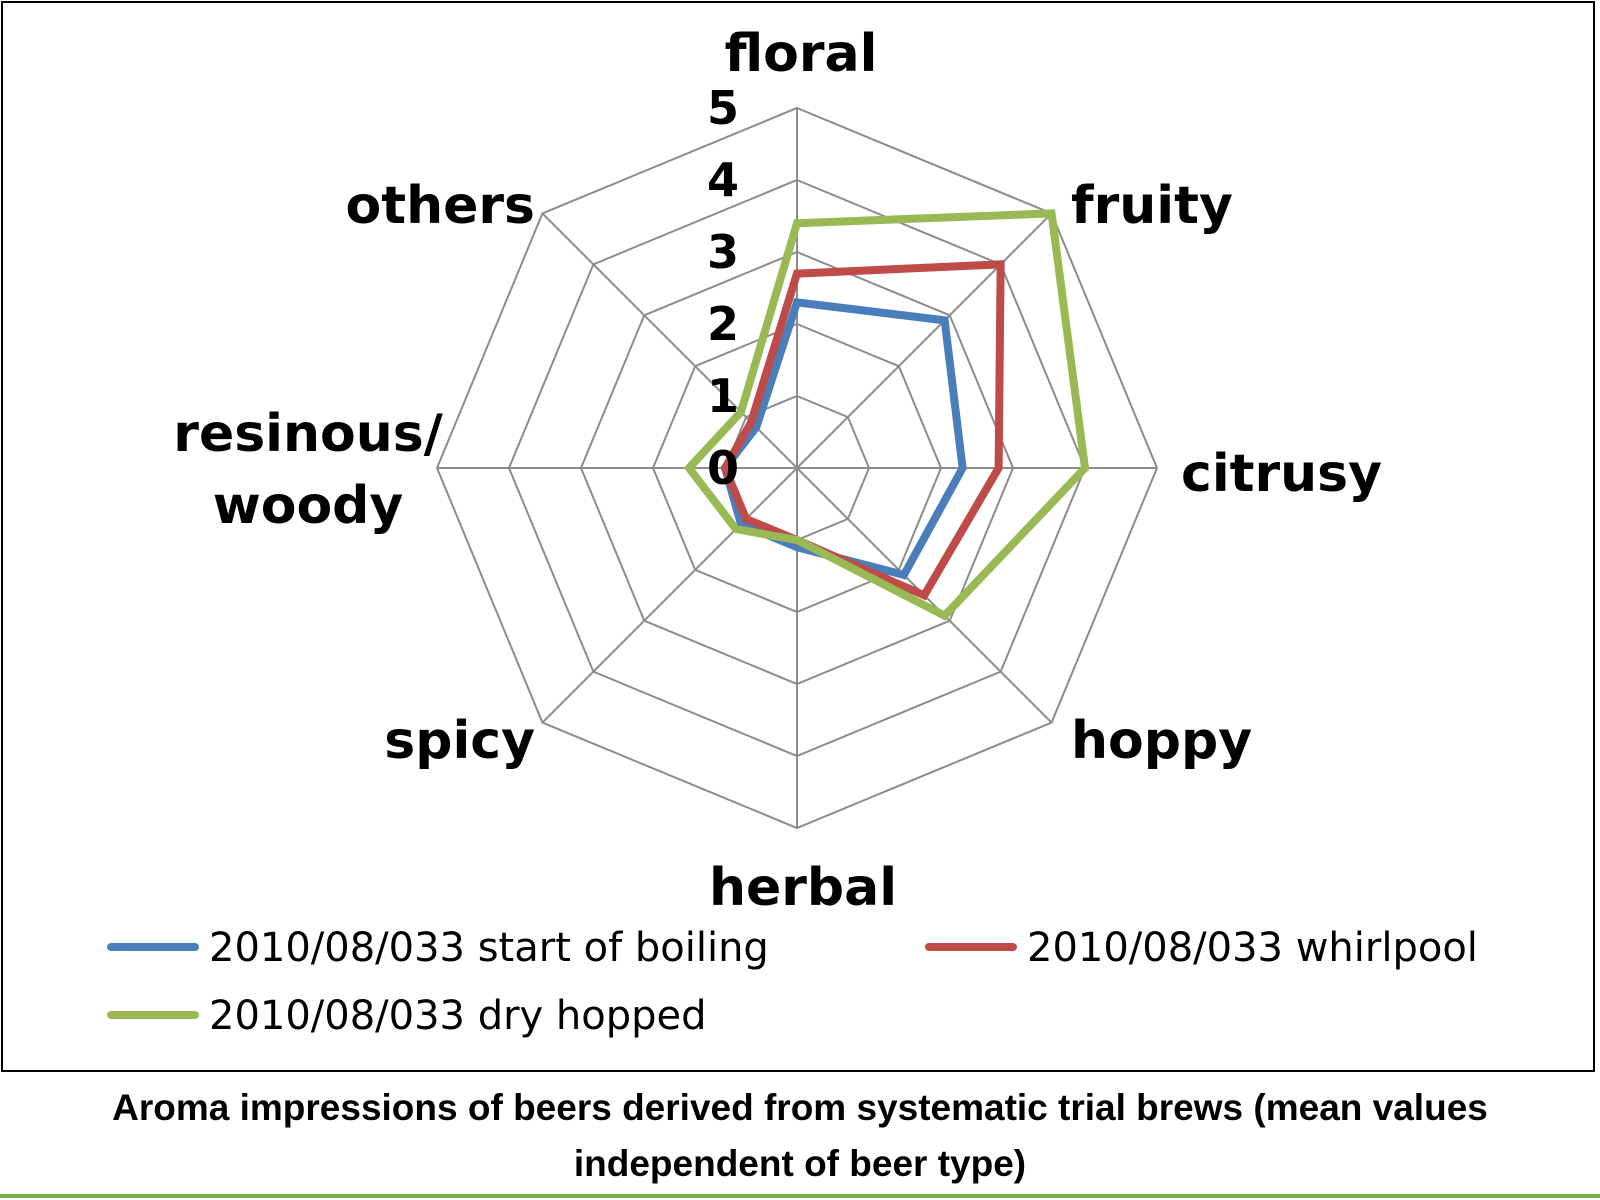 This screenshot has height=1200, width=1600. What do you see at coordinates (1161, 741) in the screenshot?
I see `axis-label-4: hoppy` at bounding box center [1161, 741].